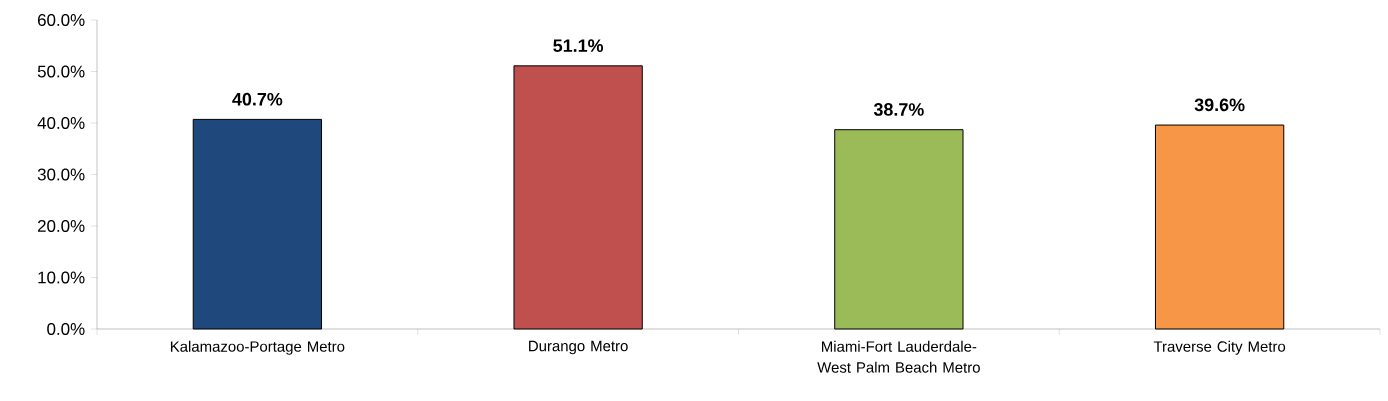  I want to click on y-tick-label: 60.0%, so click(61, 20).